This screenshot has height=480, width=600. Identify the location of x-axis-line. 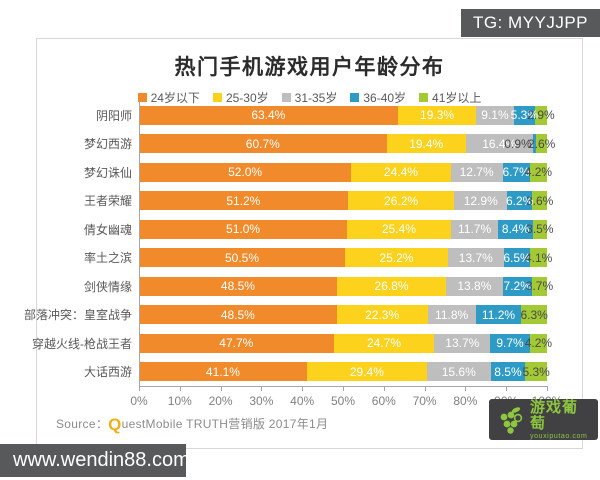
(343, 386).